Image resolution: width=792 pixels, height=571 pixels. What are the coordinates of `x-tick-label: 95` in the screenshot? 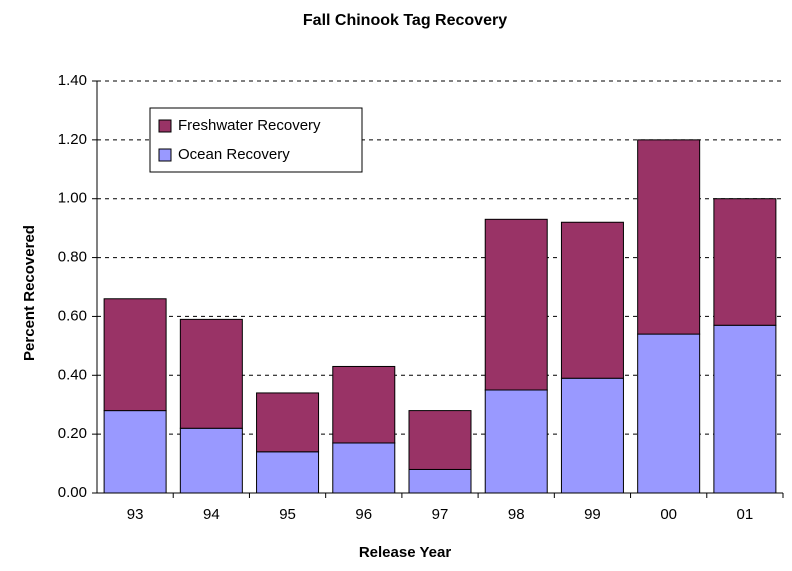 It's located at (287, 514).